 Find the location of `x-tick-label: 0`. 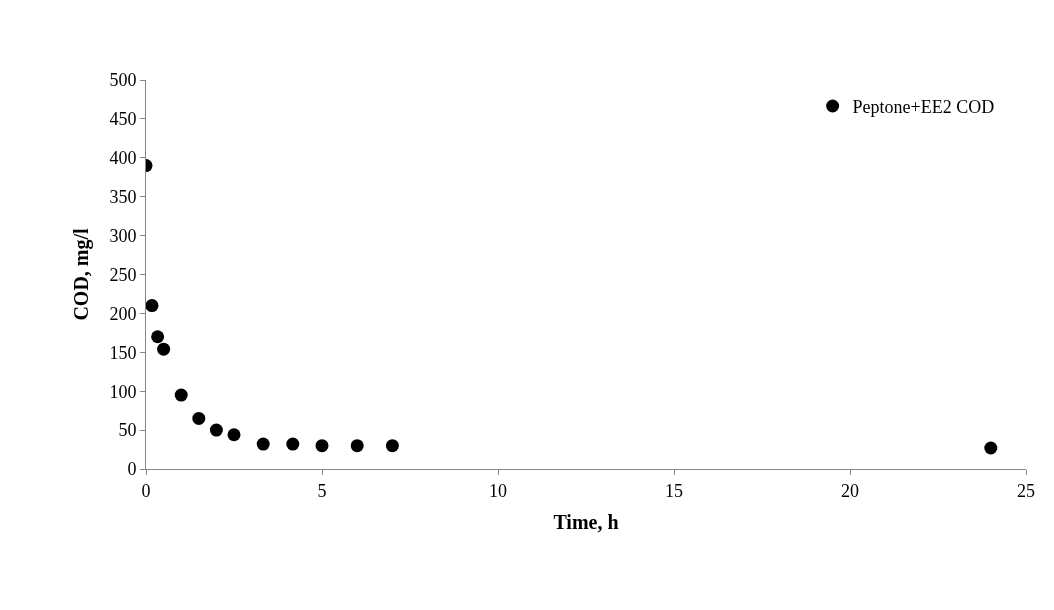

x-tick-label: 0 is located at coordinates (146, 490).